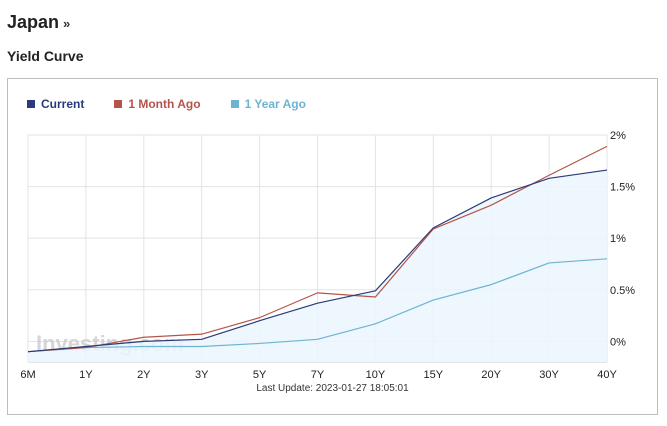 The height and width of the screenshot is (426, 667). What do you see at coordinates (63, 104) in the screenshot?
I see `legend-label-current: Current` at bounding box center [63, 104].